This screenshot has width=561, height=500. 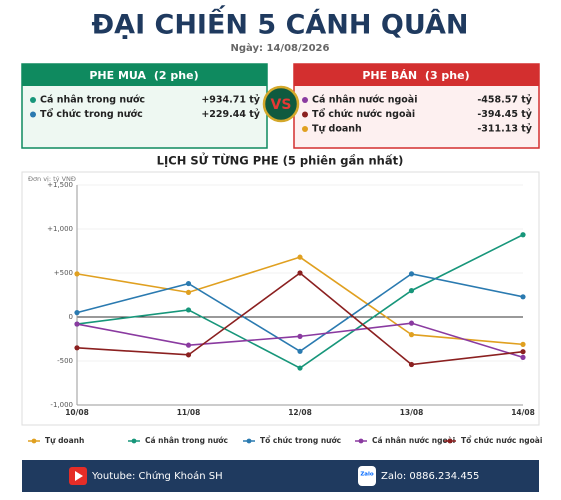 I want to click on legend-label: Tổ chức nước ngoài, so click(x=501, y=440).